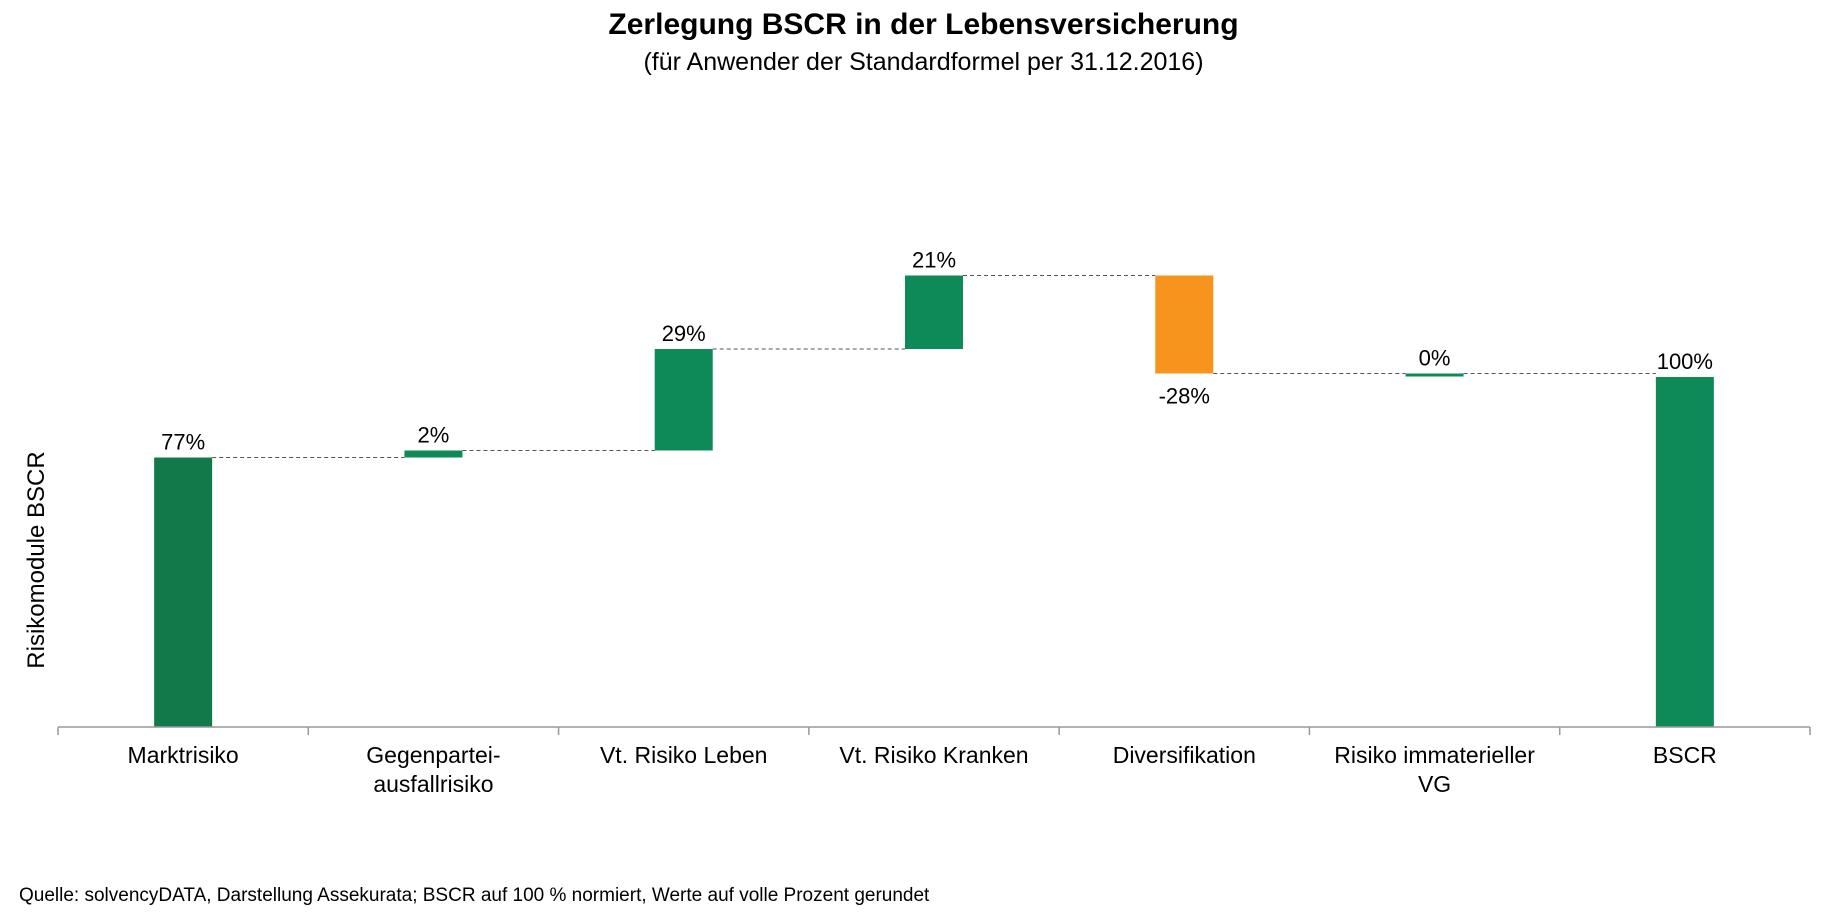 Image resolution: width=1847 pixels, height=918 pixels. What do you see at coordinates (1435, 358) in the screenshot?
I see `data-label: 0%` at bounding box center [1435, 358].